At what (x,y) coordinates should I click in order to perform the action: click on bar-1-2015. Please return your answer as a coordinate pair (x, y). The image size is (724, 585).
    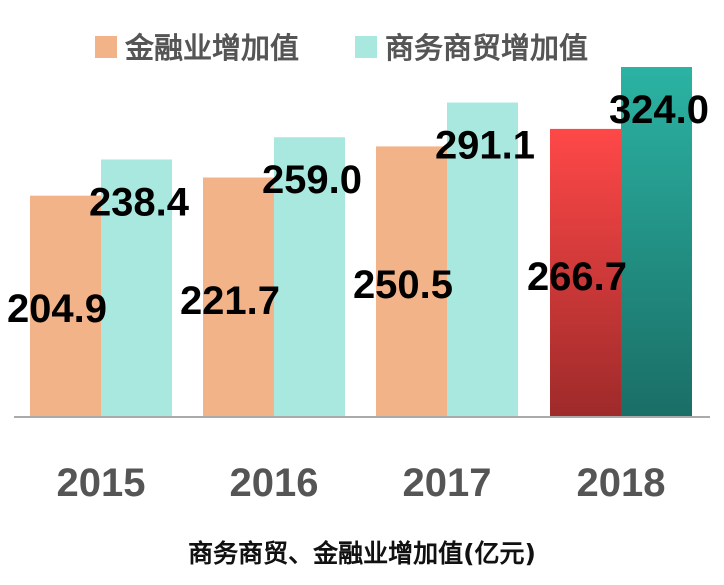
    Looking at the image, I should click on (65, 306).